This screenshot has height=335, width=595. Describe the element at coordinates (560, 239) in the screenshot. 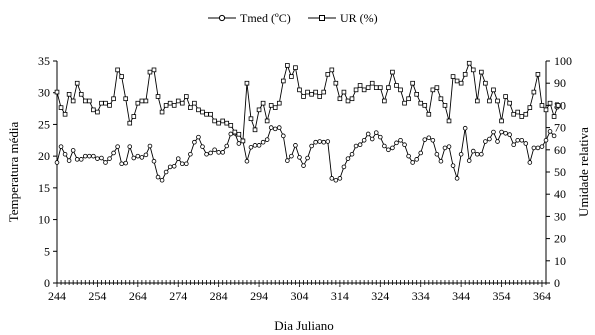

I see `y-right-tick-label: 20` at that location.